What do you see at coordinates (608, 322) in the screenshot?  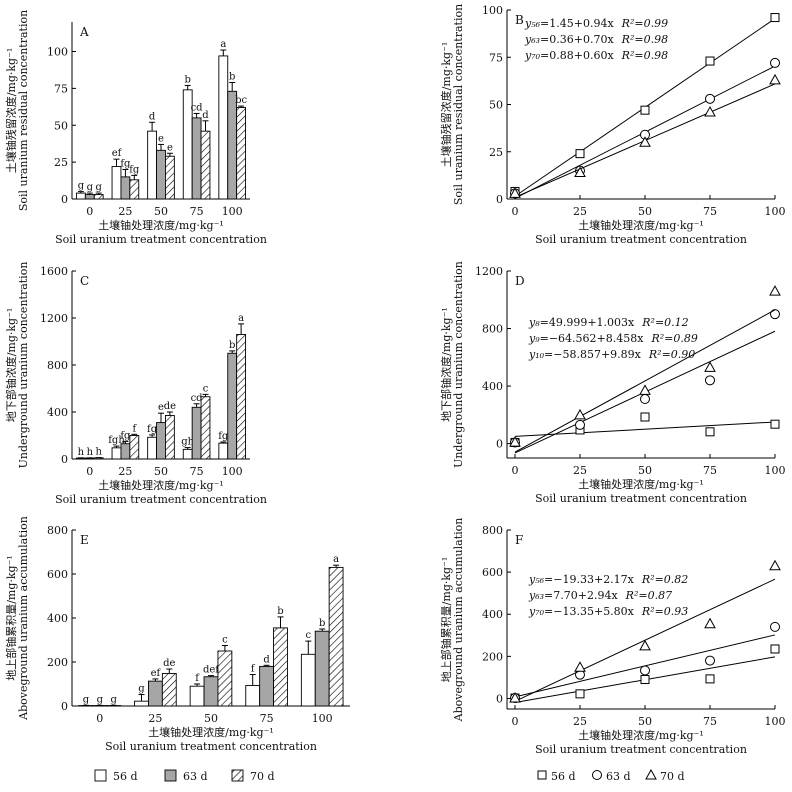 I see `regression-equation: y₈=49.999+1.003x R²=0.12` at bounding box center [608, 322].